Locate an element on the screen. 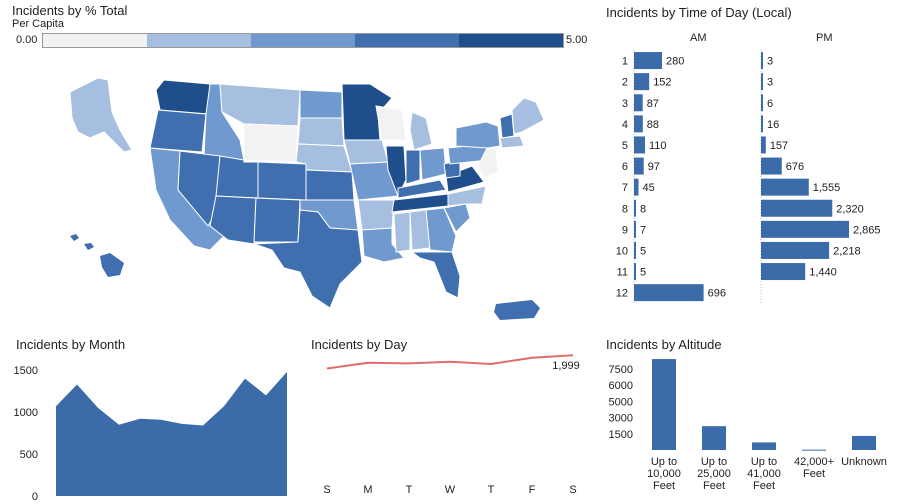  state-vermont-nh is located at coordinates (507, 126).